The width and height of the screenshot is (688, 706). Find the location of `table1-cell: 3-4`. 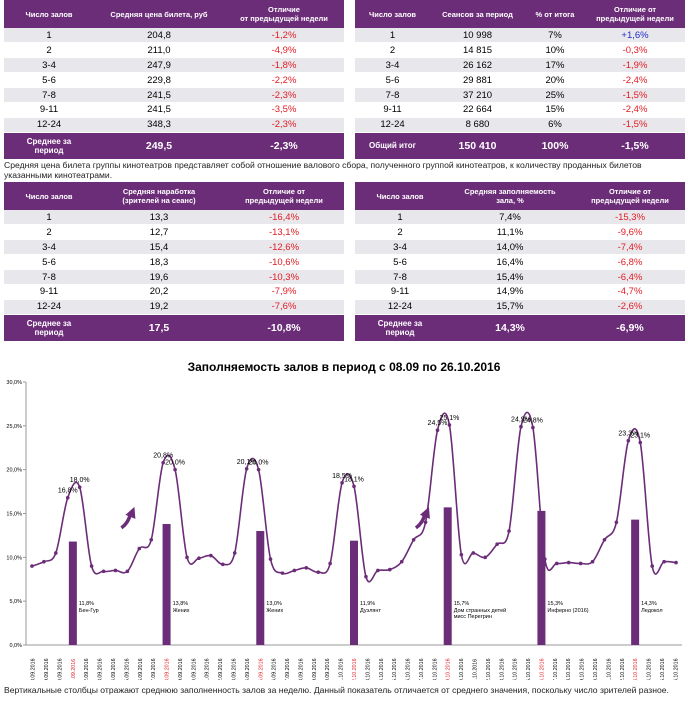

table1-cell: 3-4 is located at coordinates (49, 65).